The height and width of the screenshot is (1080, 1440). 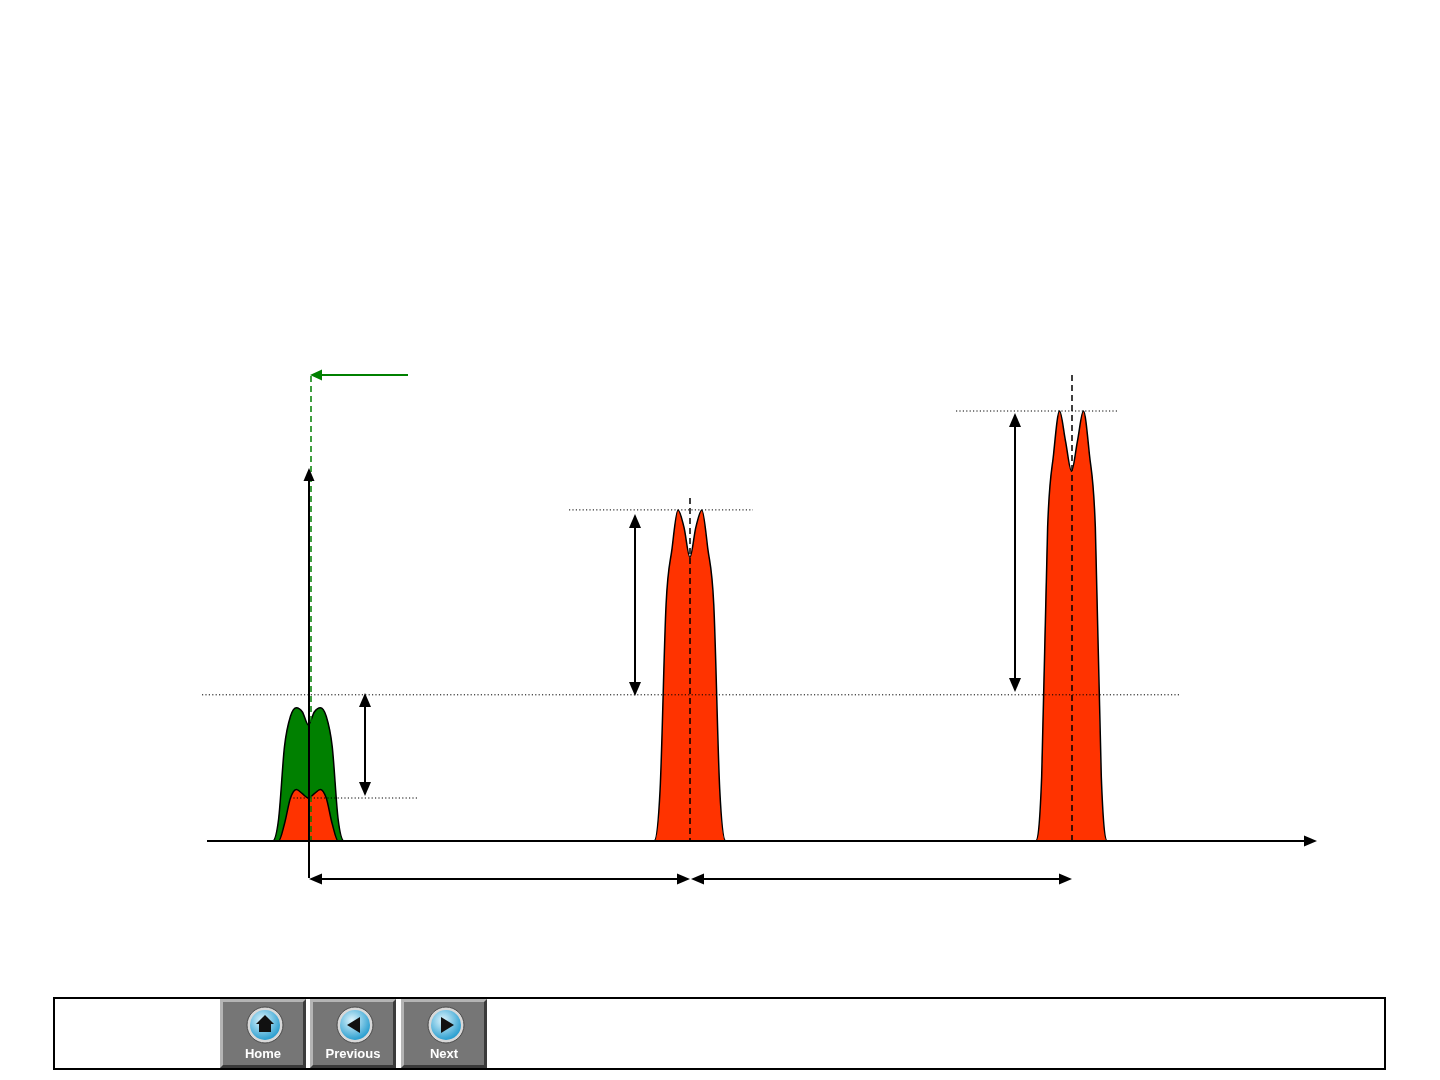 What do you see at coordinates (353, 1033) in the screenshot?
I see `nav-button: Previous` at bounding box center [353, 1033].